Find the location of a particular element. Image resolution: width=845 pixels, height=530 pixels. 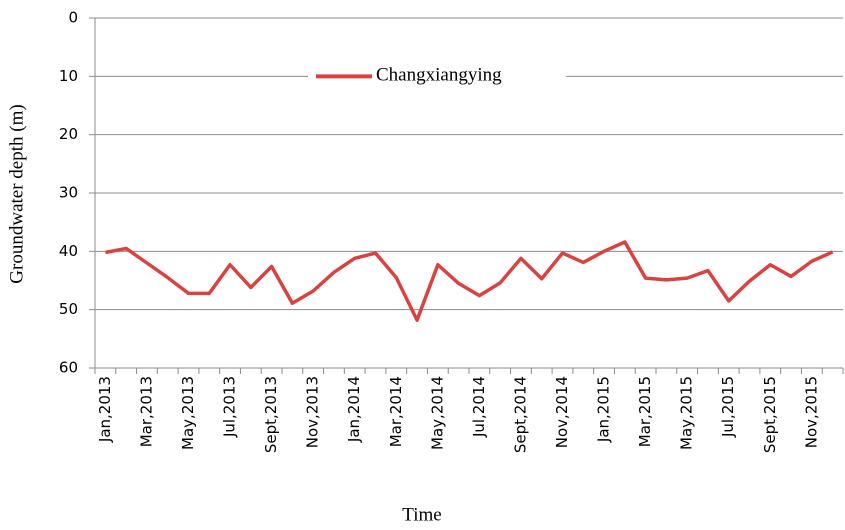

x-axis-title: Time is located at coordinates (421, 514).